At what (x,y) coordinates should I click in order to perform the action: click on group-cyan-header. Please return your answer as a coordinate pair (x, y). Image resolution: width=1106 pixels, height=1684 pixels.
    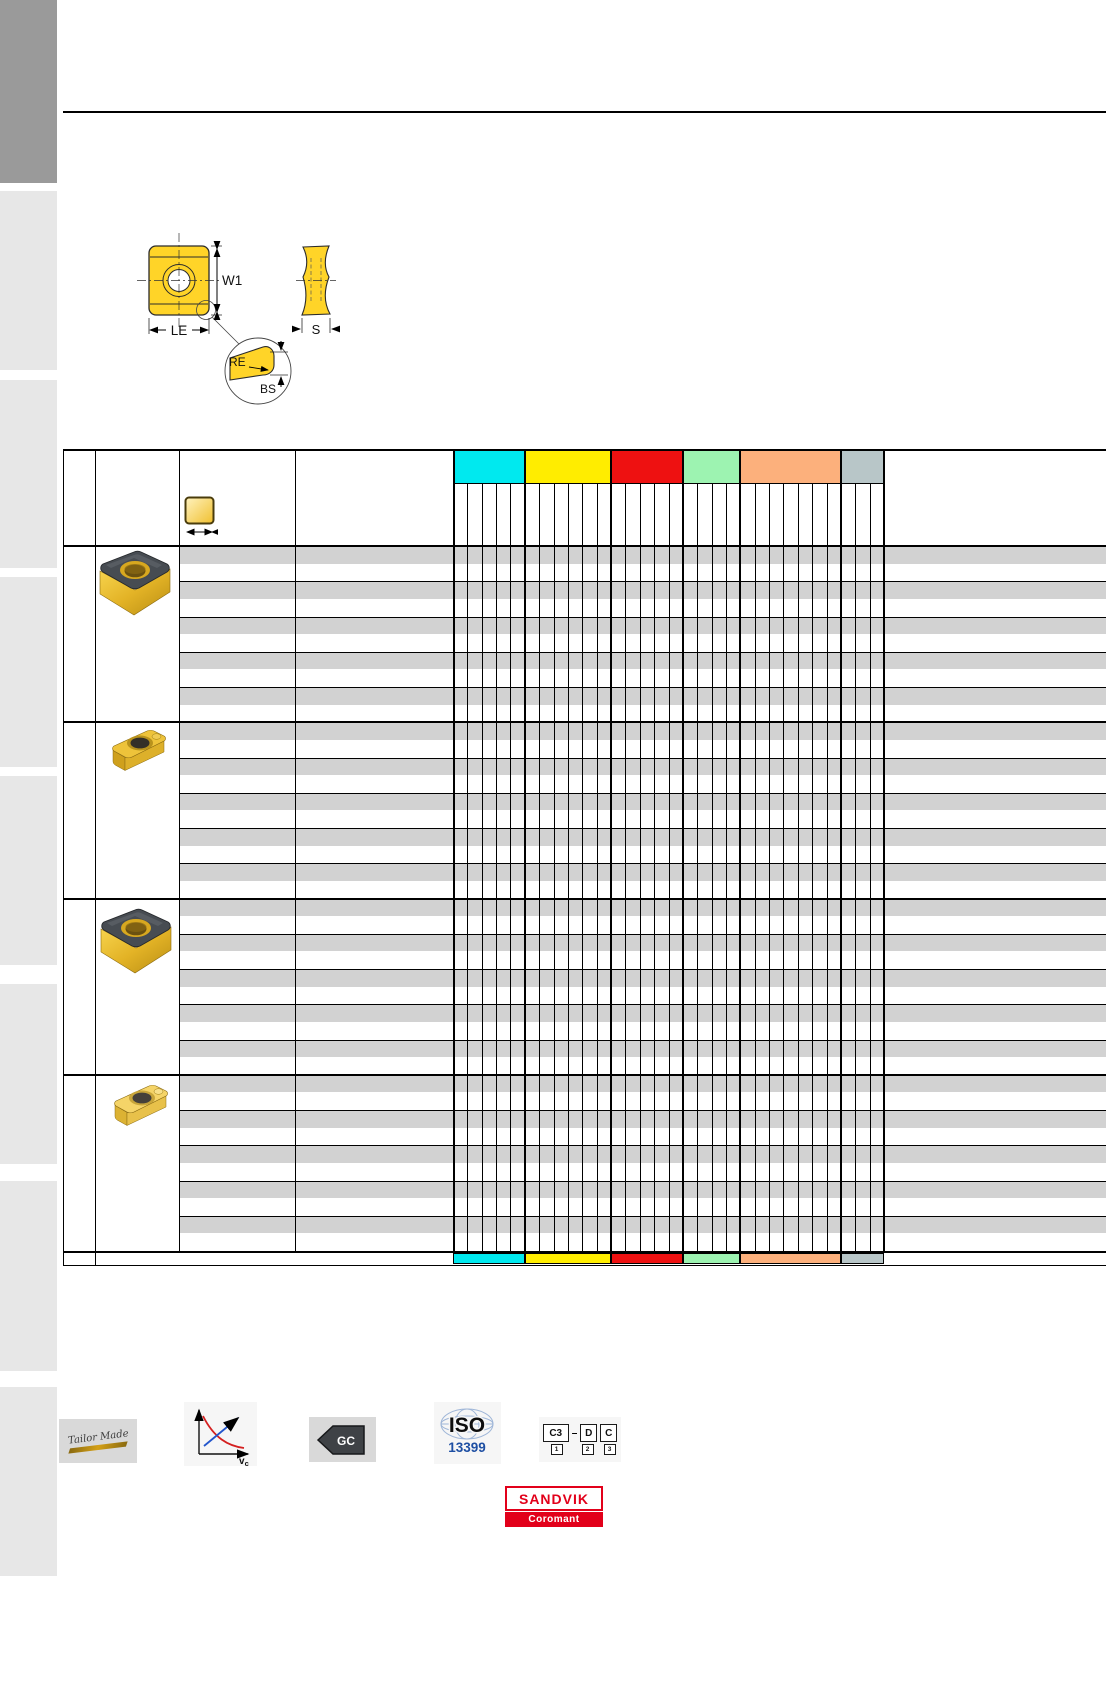
    Looking at the image, I should click on (489, 467).